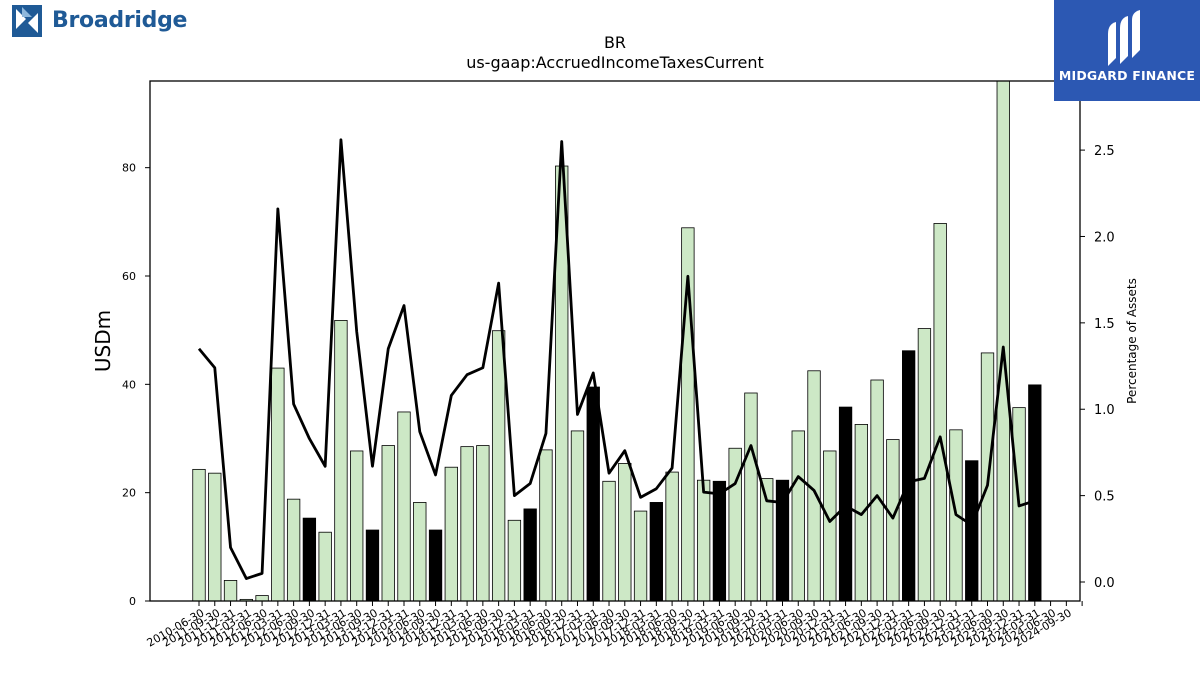 The image size is (1200, 675). What do you see at coordinates (1127, 75) in the screenshot?
I see `midgard-logo-text: MIDGARD FINANCE` at bounding box center [1127, 75].